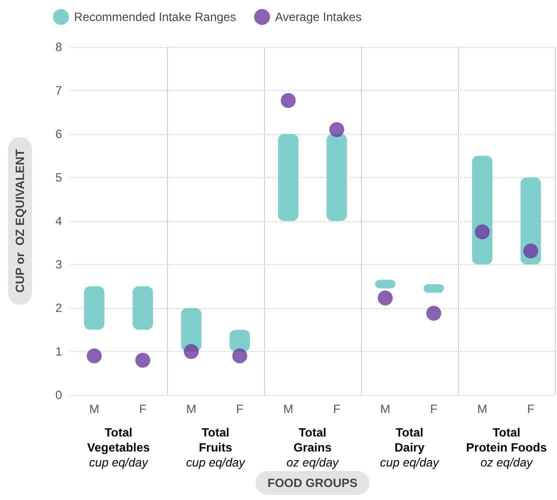 The width and height of the screenshot is (557, 500). I want to click on y-tick-label: 7, so click(58, 91).